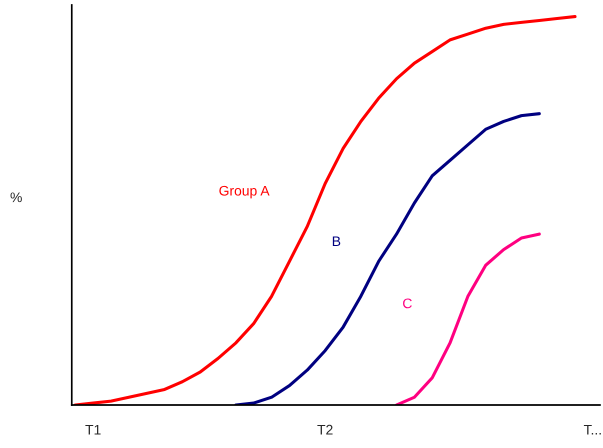 The image size is (603, 448). What do you see at coordinates (16, 197) in the screenshot?
I see `y-axis-title: %` at bounding box center [16, 197].